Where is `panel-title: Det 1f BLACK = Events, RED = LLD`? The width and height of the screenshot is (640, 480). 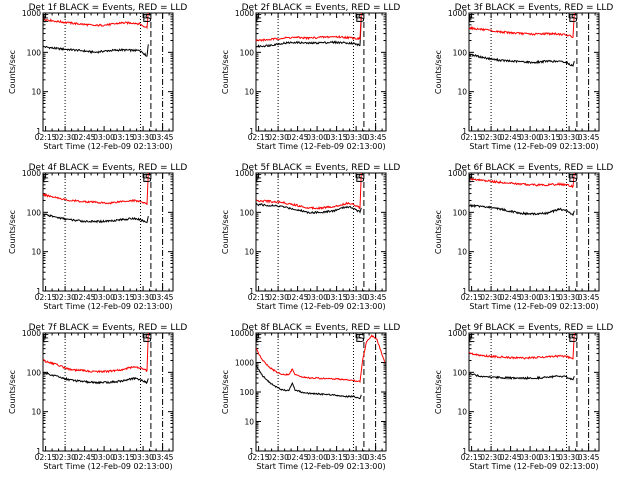 panel-title: Det 1f BLACK = Events, RED = LLD is located at coordinates (108, 8).